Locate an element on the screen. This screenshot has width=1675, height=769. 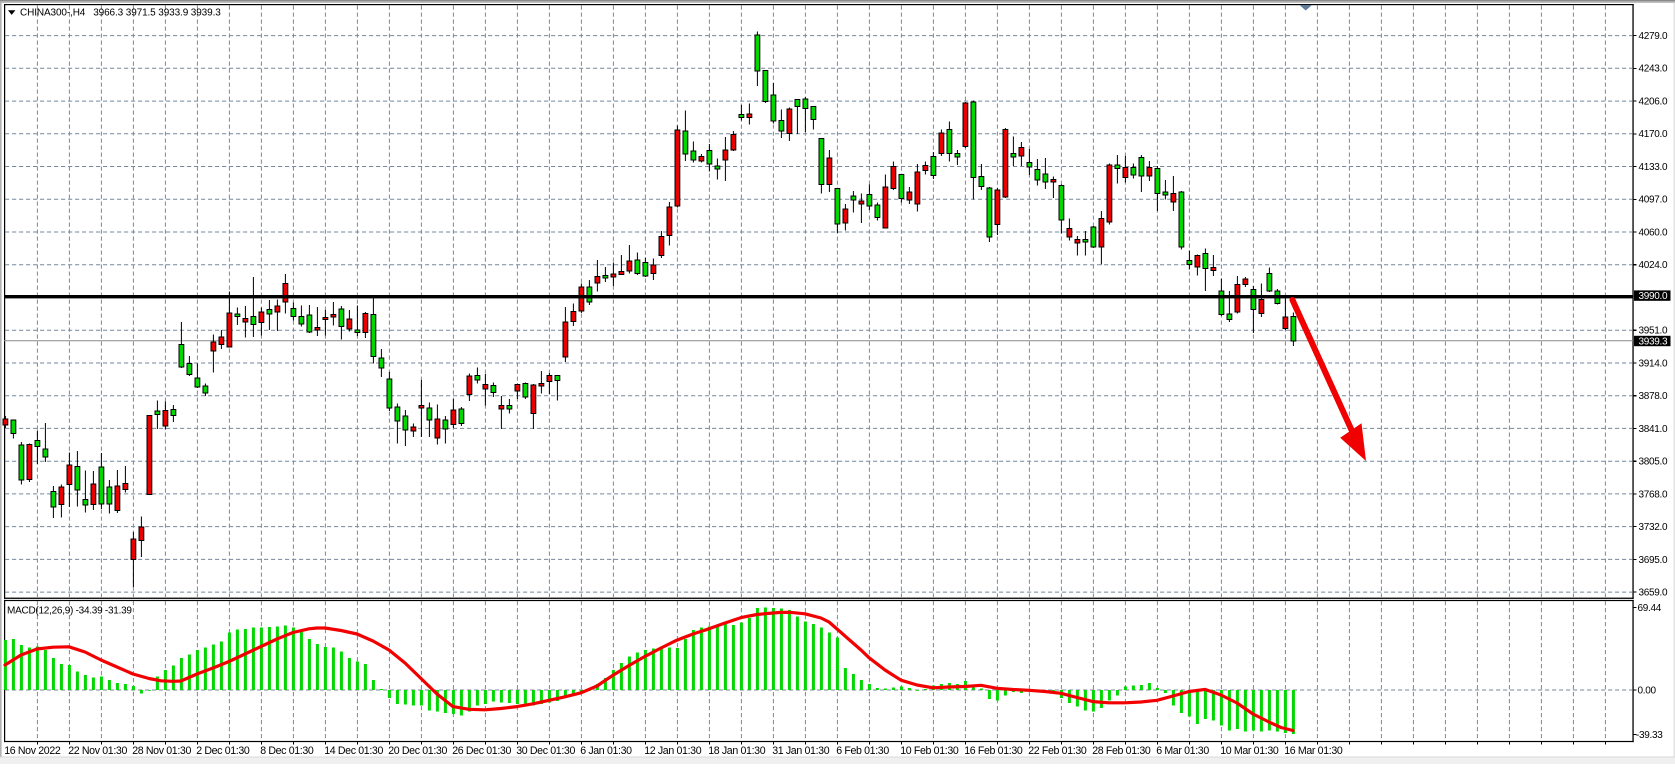
svg-text: 31 Jan 01:30 is located at coordinates (801, 751).